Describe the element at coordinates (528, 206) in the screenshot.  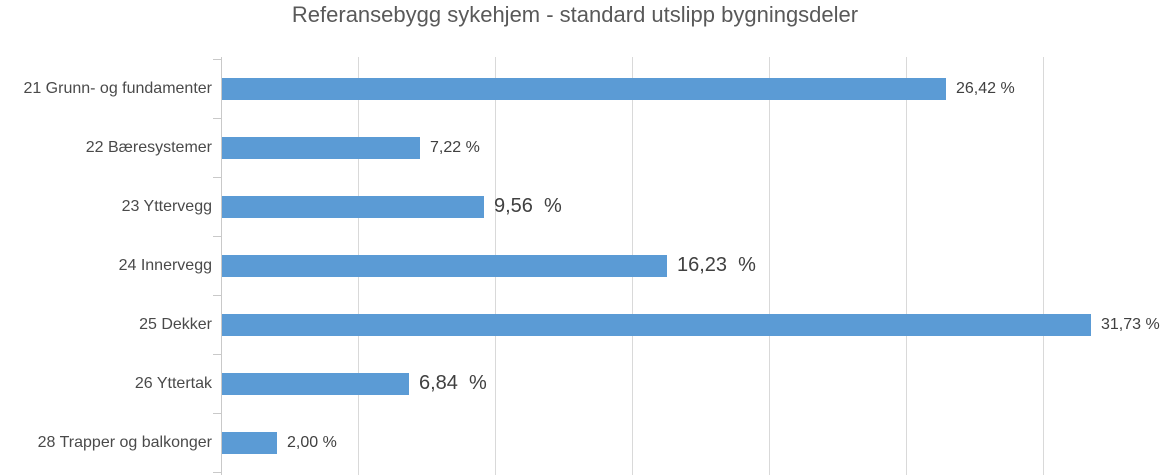
I see `value-label: 9,56 %` at that location.